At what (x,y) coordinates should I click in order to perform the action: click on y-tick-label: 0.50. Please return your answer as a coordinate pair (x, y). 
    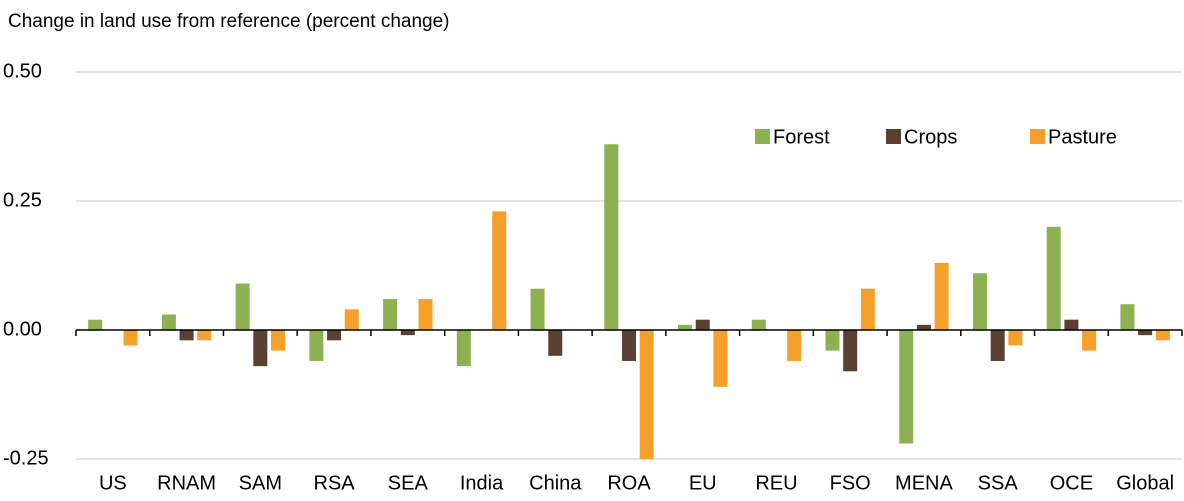
    Looking at the image, I should click on (22, 71).